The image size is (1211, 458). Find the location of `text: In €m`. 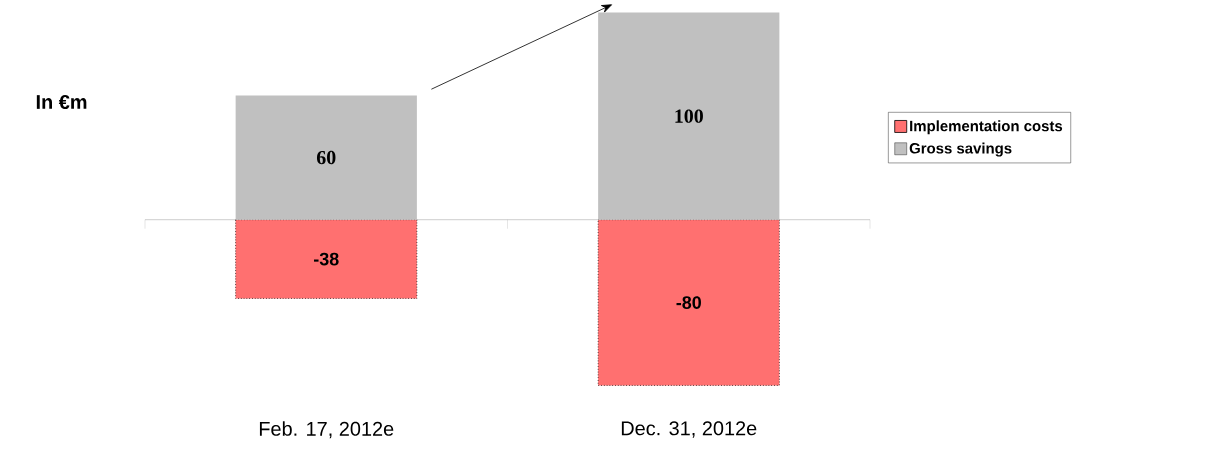

text: In €m is located at coordinates (61, 102).